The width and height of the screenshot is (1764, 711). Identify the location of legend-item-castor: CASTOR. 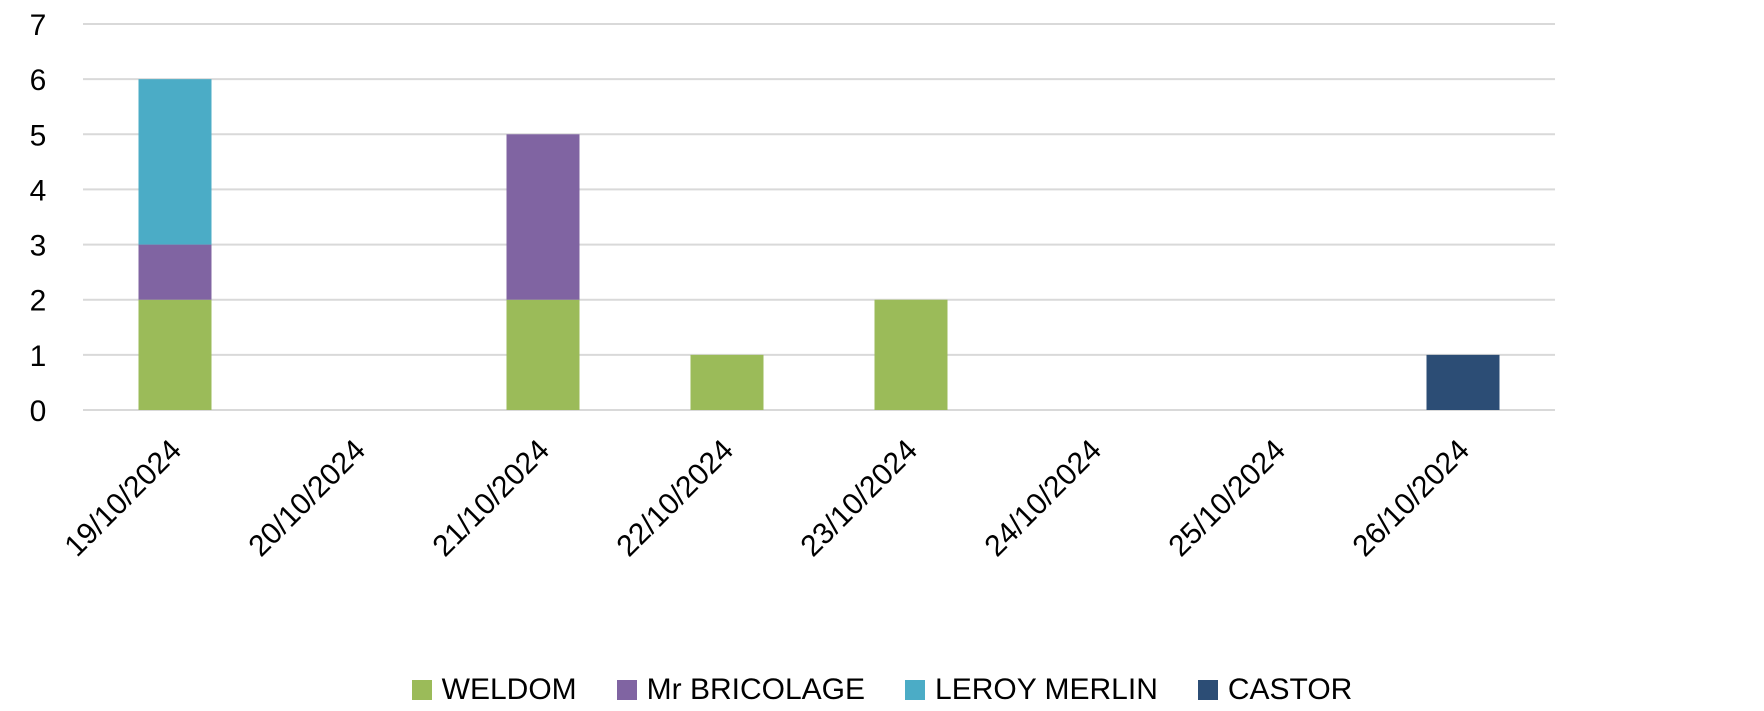
(1275, 690).